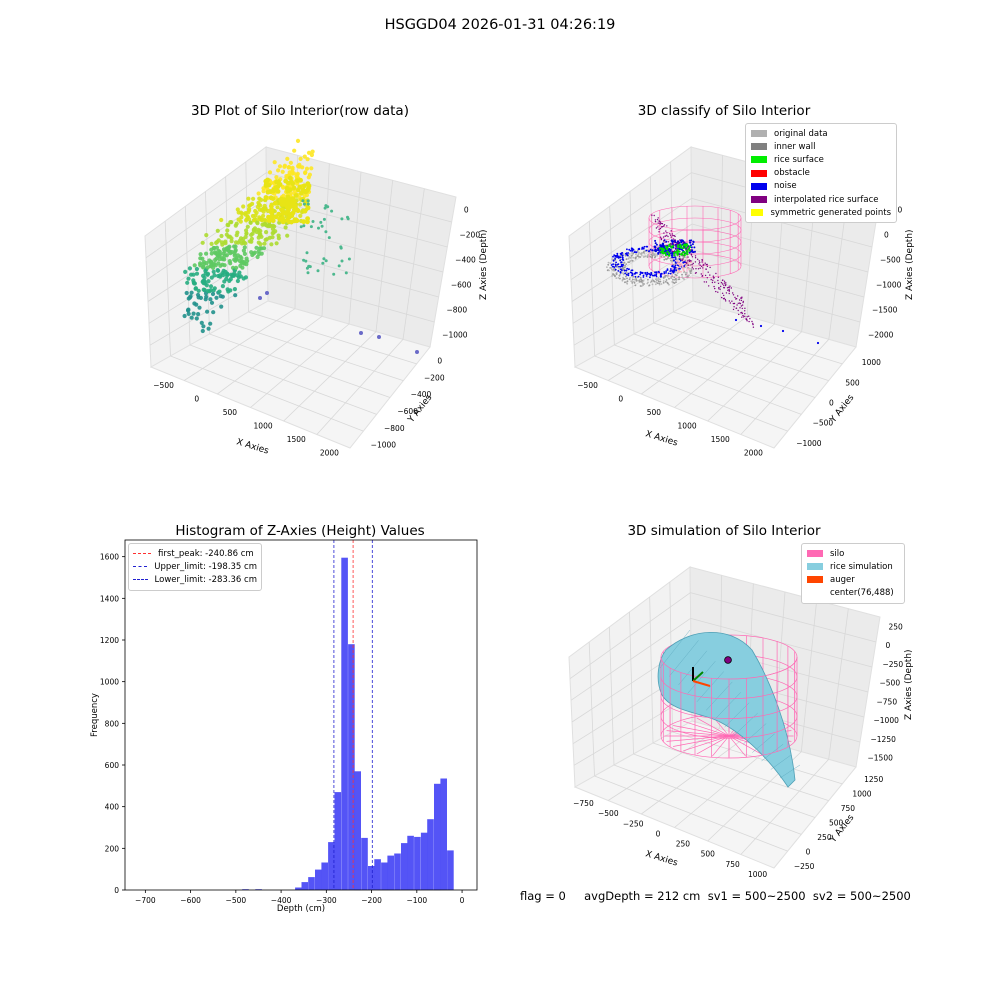  I want to click on y-tick-label: 0, so click(439, 360).